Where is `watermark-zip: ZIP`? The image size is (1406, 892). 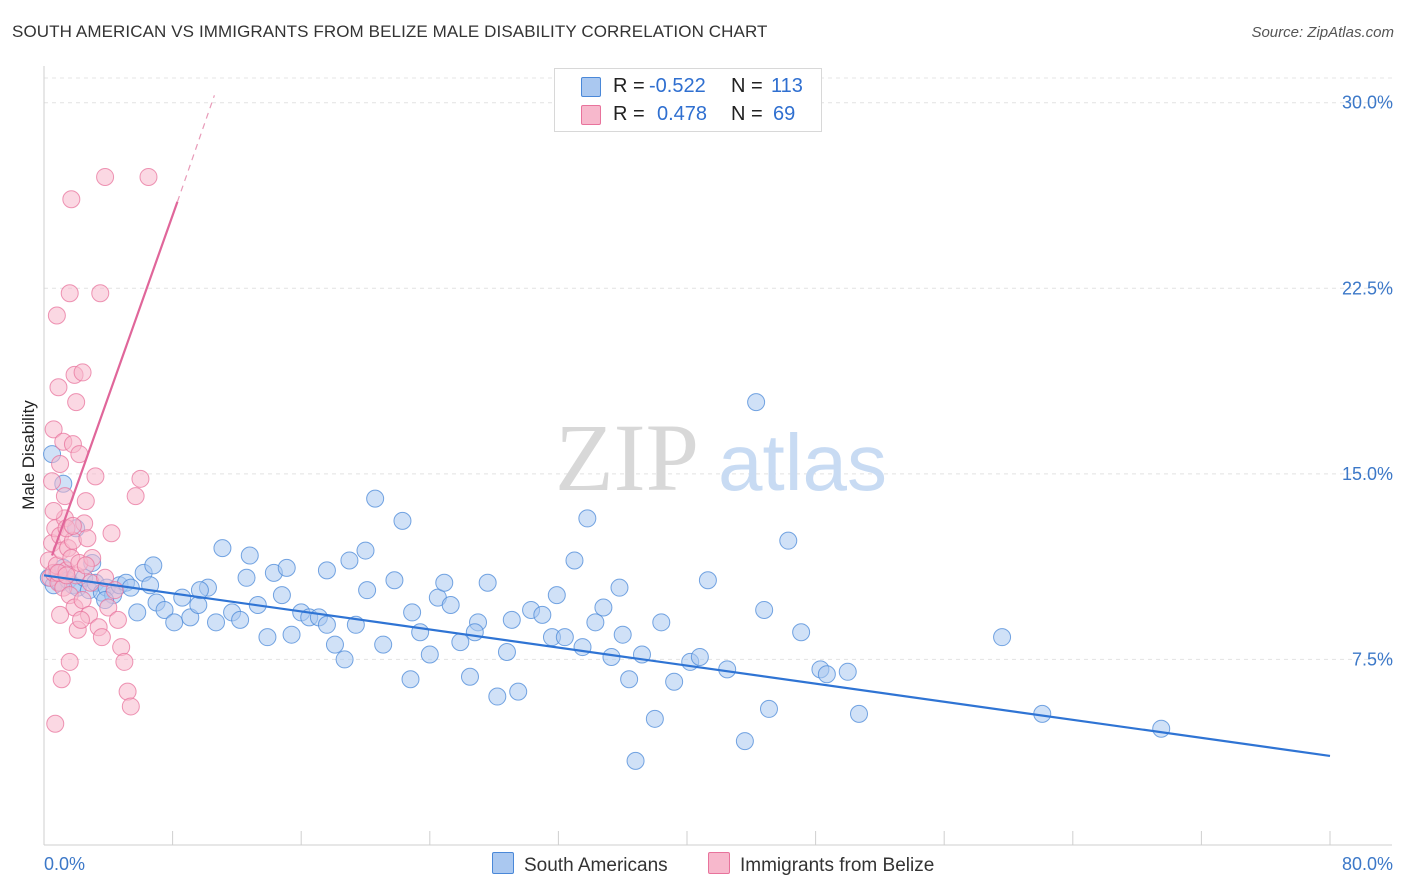
watermark-zip: ZIP is located at coordinates (627, 457).